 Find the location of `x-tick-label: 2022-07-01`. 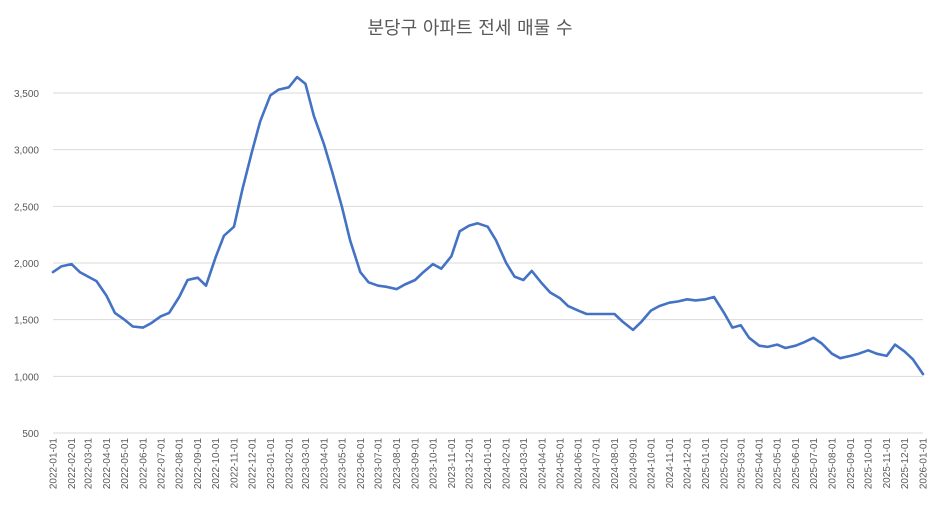

x-tick-label: 2022-07-01 is located at coordinates (161, 464).